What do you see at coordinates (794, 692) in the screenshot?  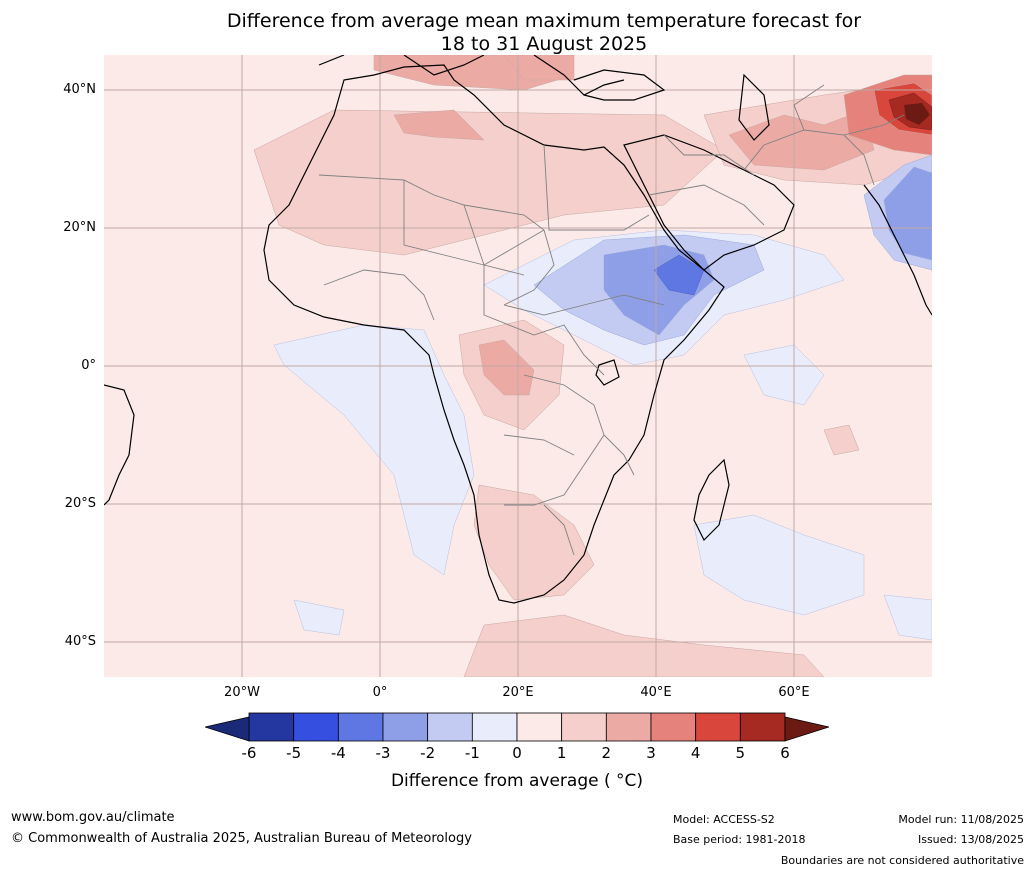 I see `lon-label-60e: 60°E` at bounding box center [794, 692].